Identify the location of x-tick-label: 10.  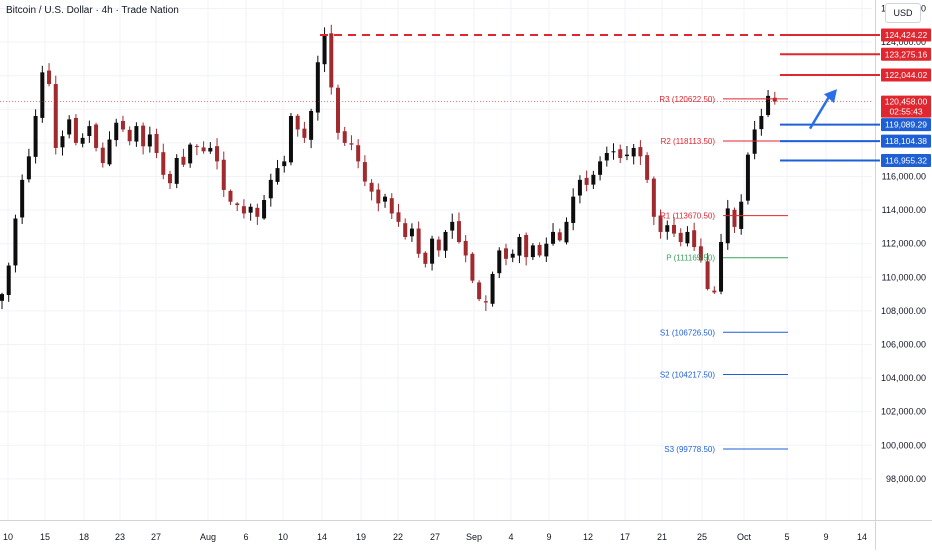
(8, 537).